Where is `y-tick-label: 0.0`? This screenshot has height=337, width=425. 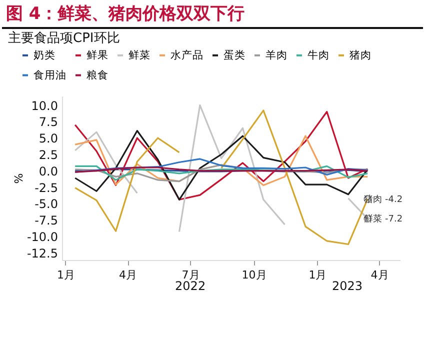 y-tick-label: 0.0 is located at coordinates (48, 171).